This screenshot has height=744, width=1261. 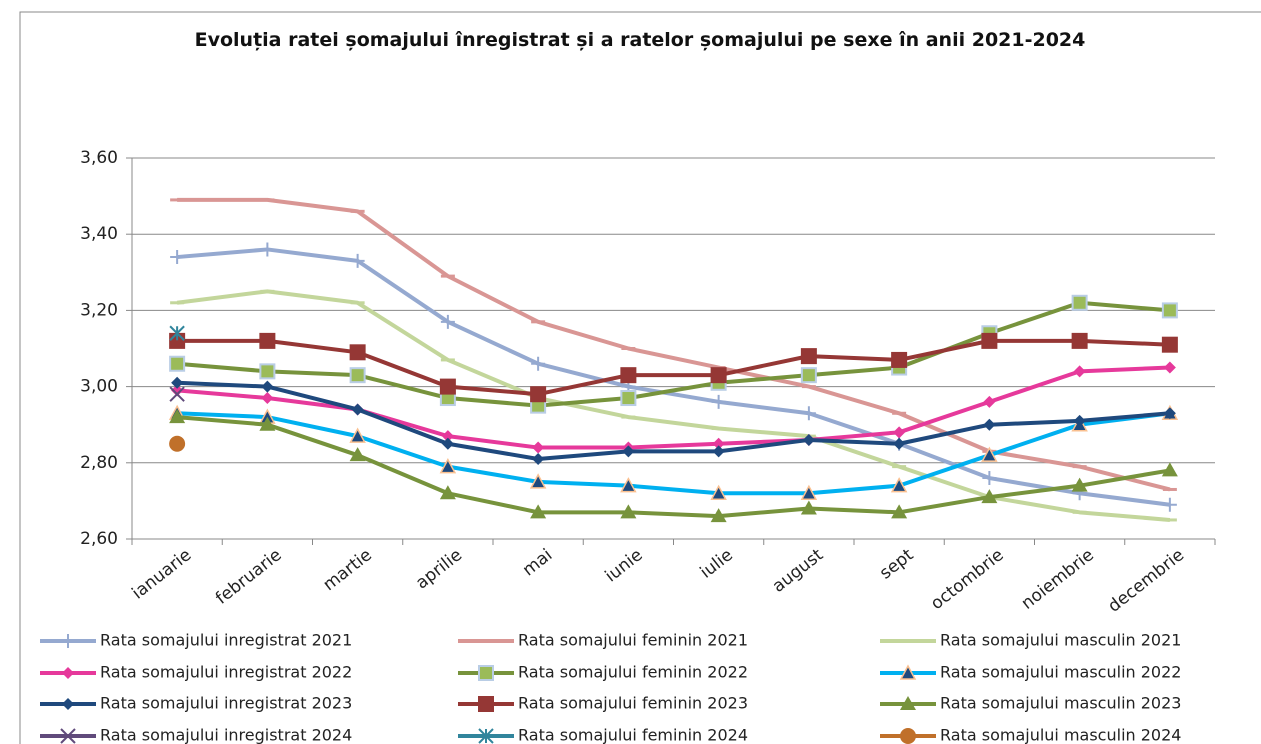 I want to click on x-tick-label: ianuarie, so click(x=161, y=574).